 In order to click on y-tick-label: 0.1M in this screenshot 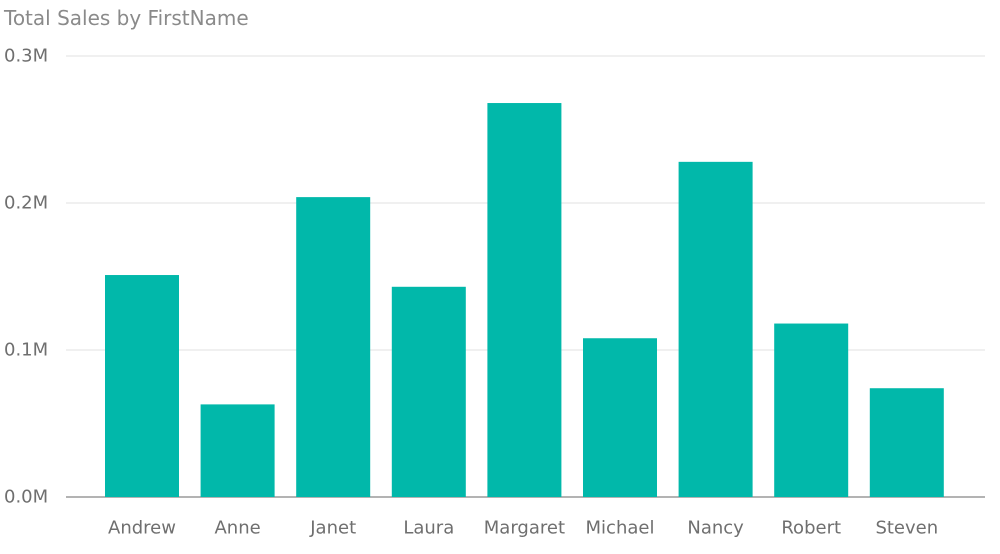, I will do `click(26, 350)`.